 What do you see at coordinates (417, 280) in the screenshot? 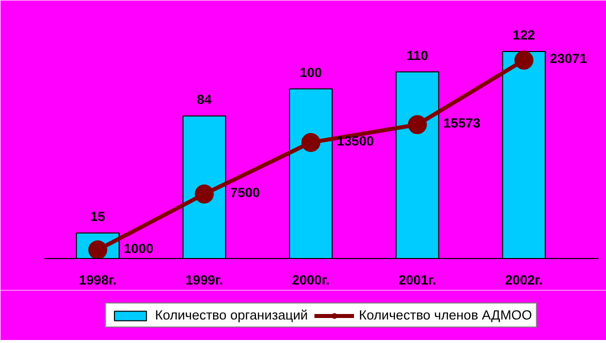
I see `x-tick-label: 2001г.` at bounding box center [417, 280].